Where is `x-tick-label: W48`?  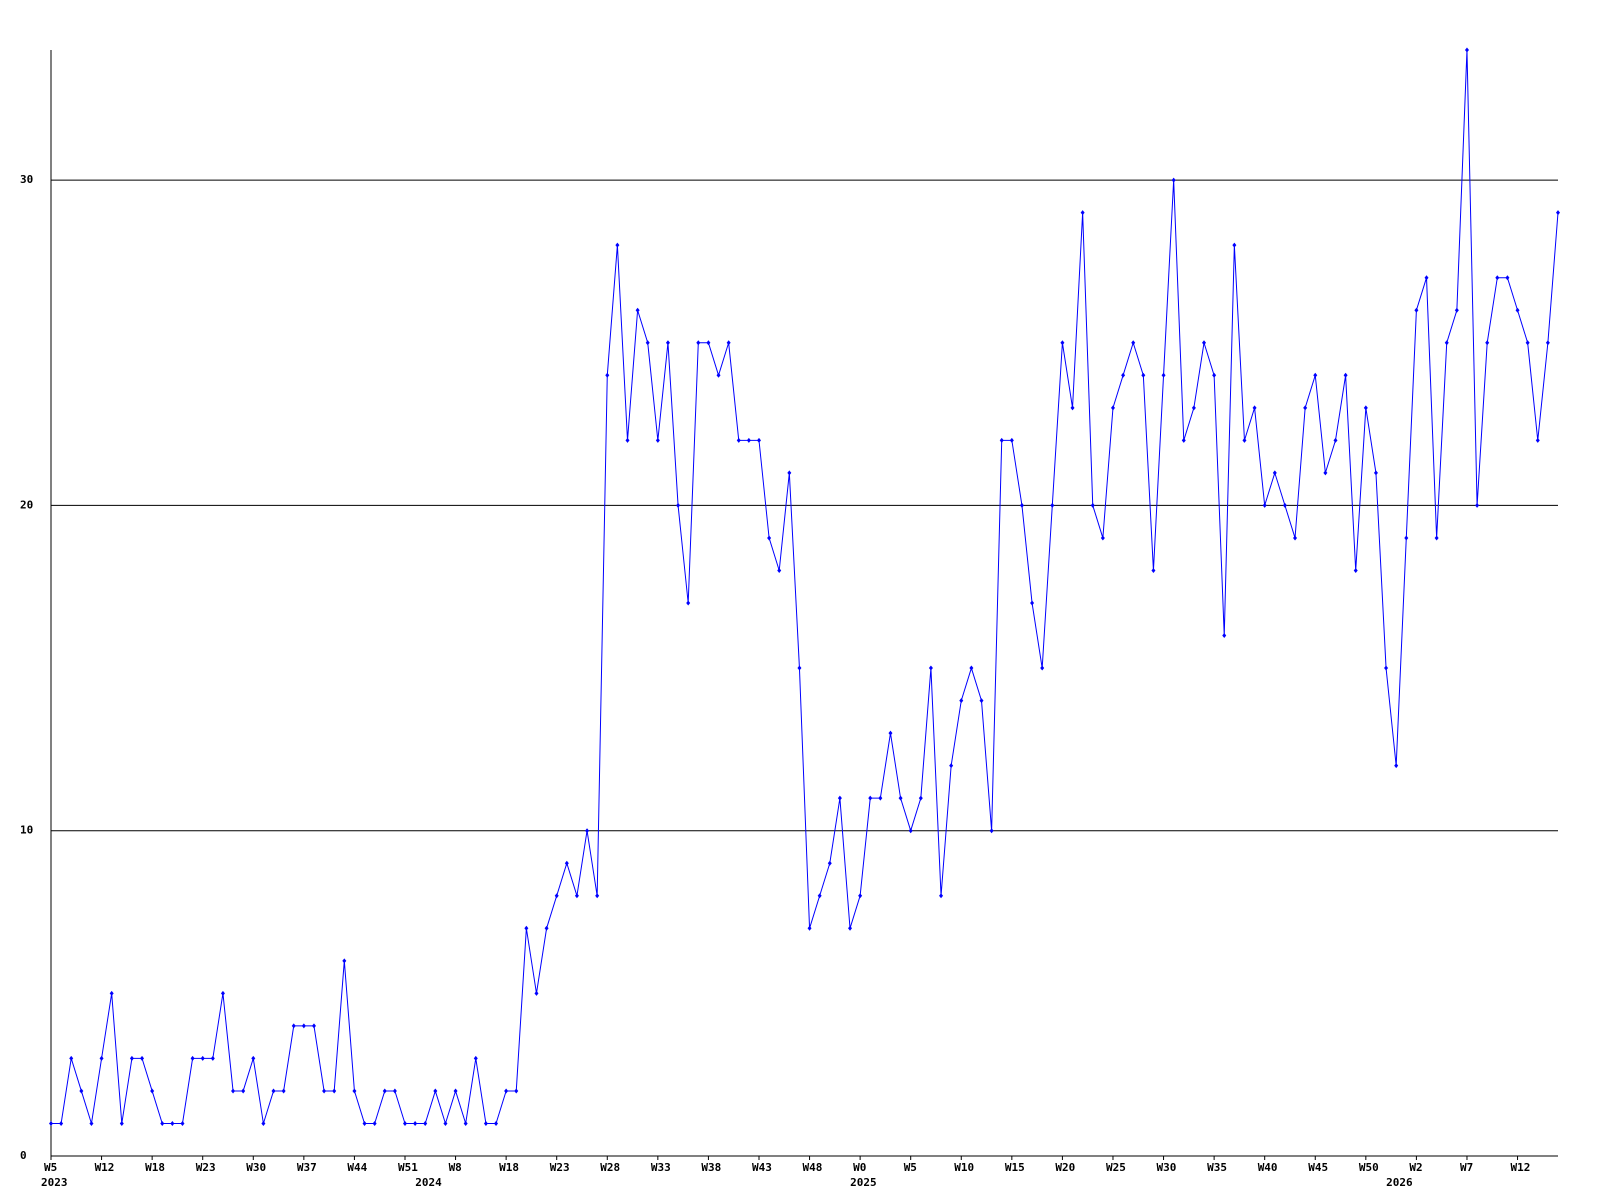
x-tick-label: W48 is located at coordinates (813, 1167).